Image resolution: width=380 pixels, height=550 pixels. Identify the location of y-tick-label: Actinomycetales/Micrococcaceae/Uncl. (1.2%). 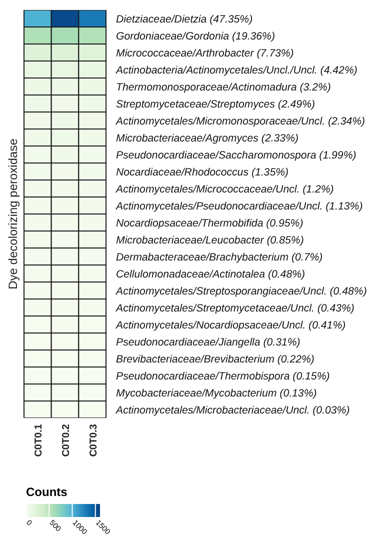
(224, 190).